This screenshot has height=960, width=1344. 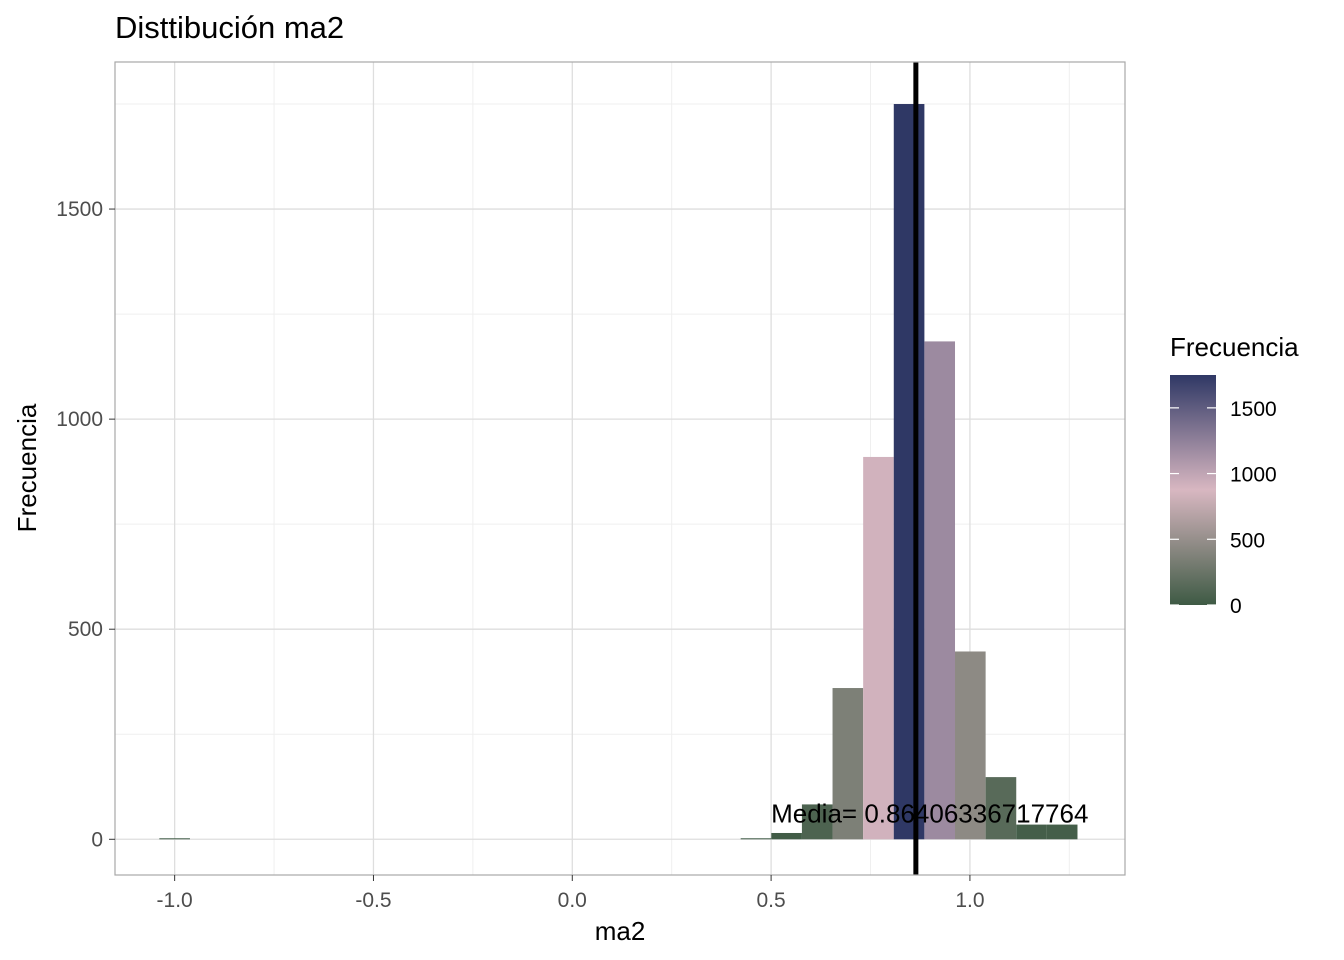 I want to click on legend-tick-label: 0, so click(x=1236, y=606).